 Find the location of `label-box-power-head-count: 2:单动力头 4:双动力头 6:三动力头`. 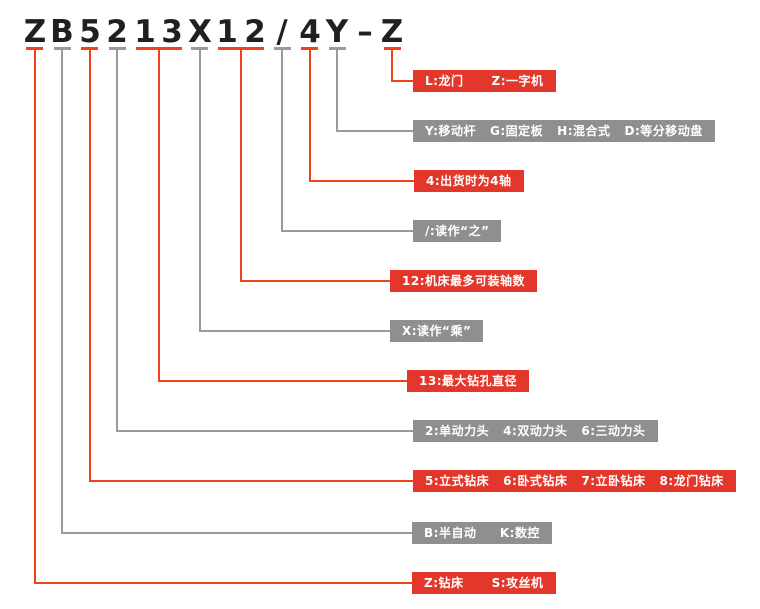

label-box-power-head-count: 2:单动力头 4:双动力头 6:三动力头 is located at coordinates (535, 431).